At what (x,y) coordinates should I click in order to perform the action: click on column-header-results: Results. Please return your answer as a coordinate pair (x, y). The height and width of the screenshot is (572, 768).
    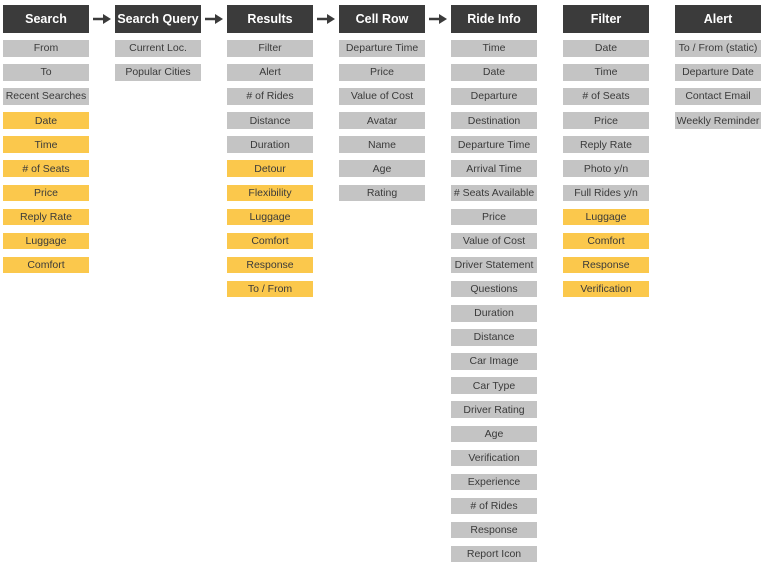
    Looking at the image, I should click on (270, 19).